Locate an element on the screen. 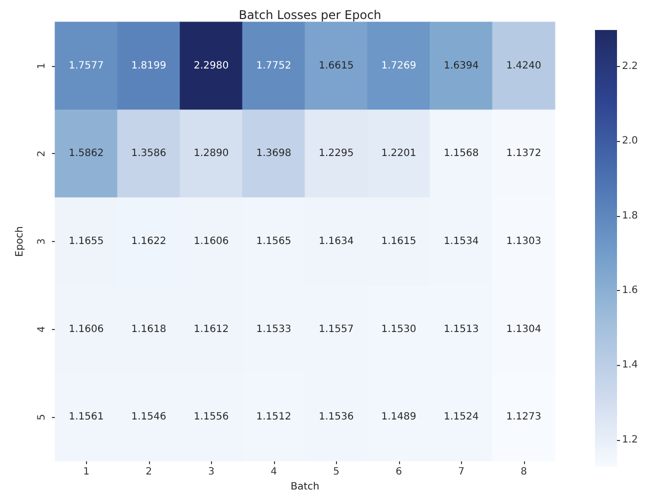  data-label: 2.2980 is located at coordinates (211, 66).